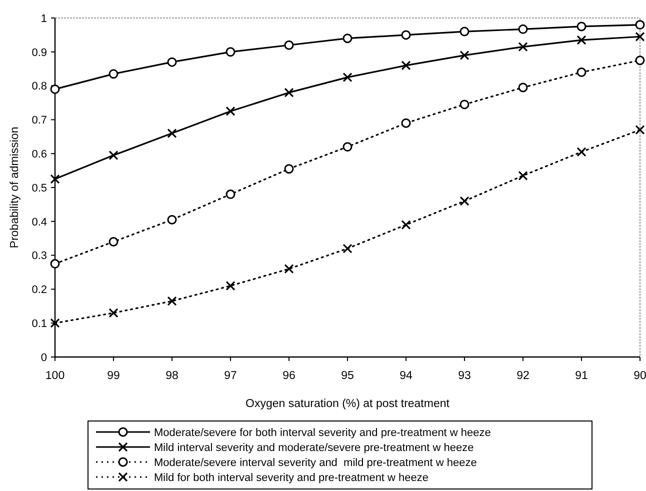  I want to click on x-tick-label: 98, so click(172, 376).